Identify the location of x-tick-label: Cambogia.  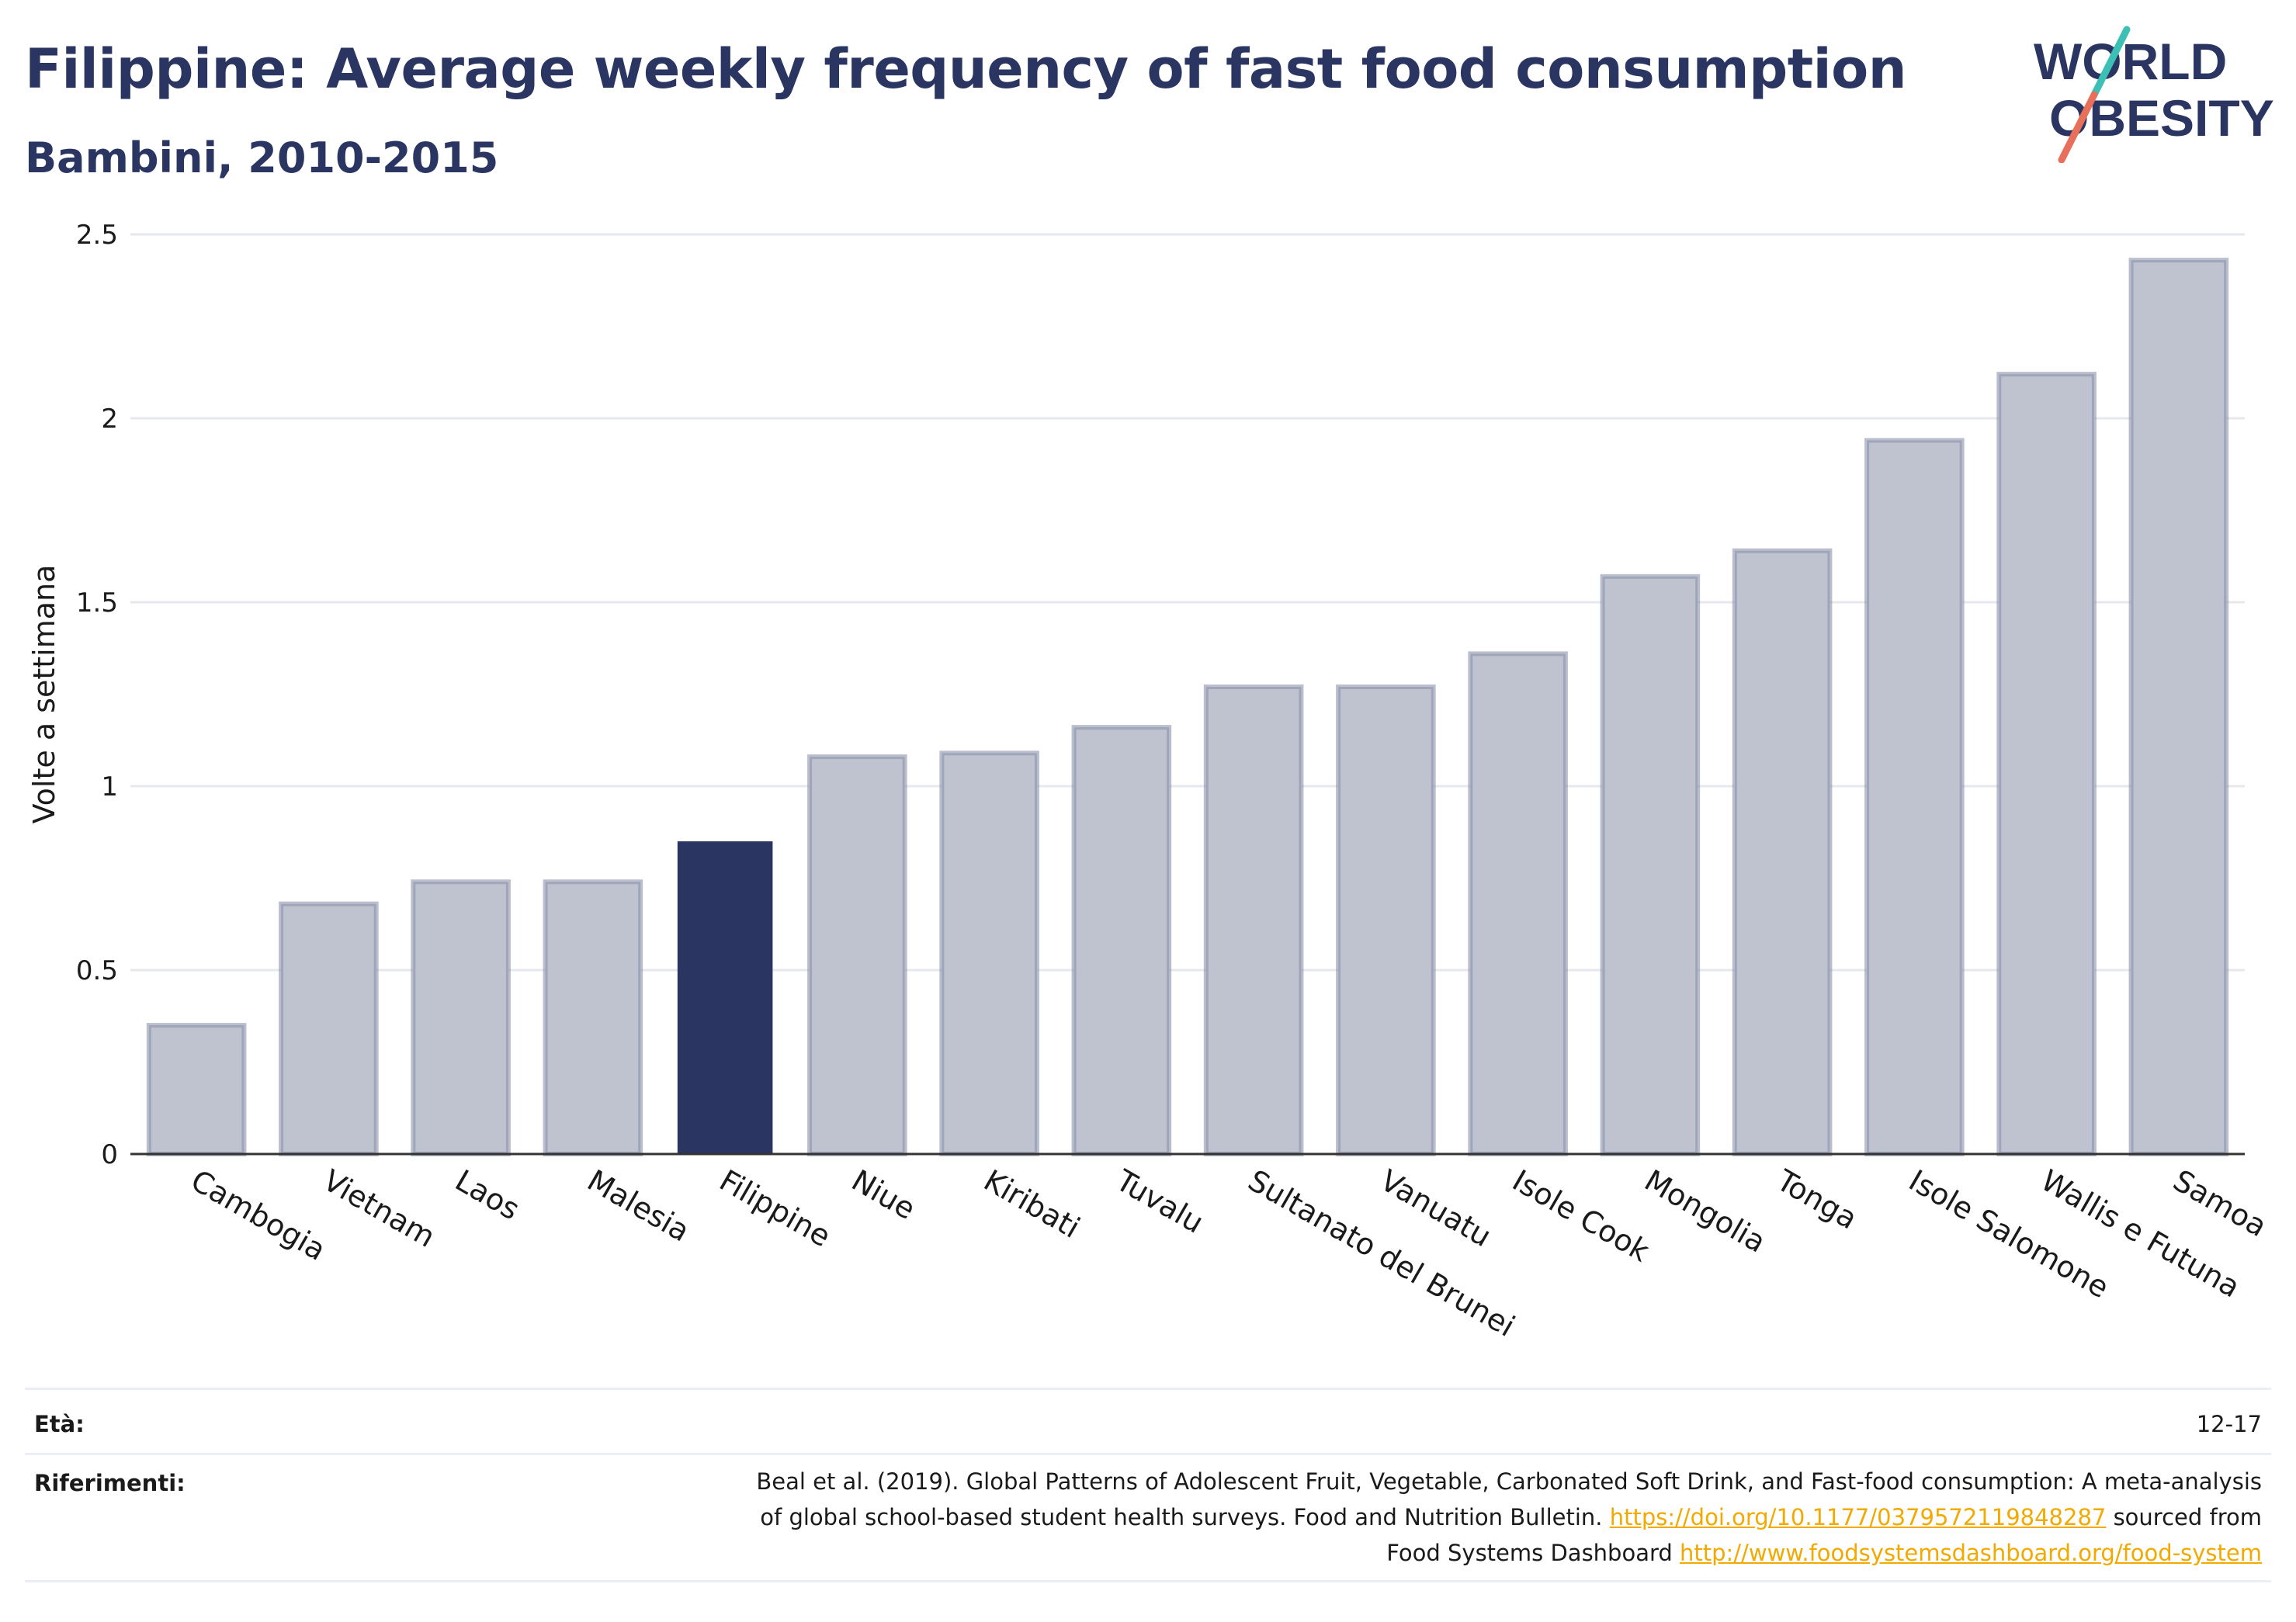
(258, 1215).